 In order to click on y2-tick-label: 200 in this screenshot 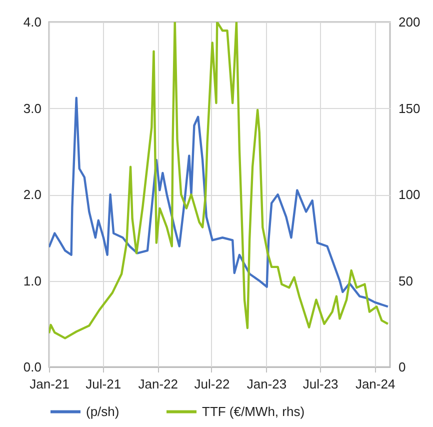, I will do `click(409, 22)`.